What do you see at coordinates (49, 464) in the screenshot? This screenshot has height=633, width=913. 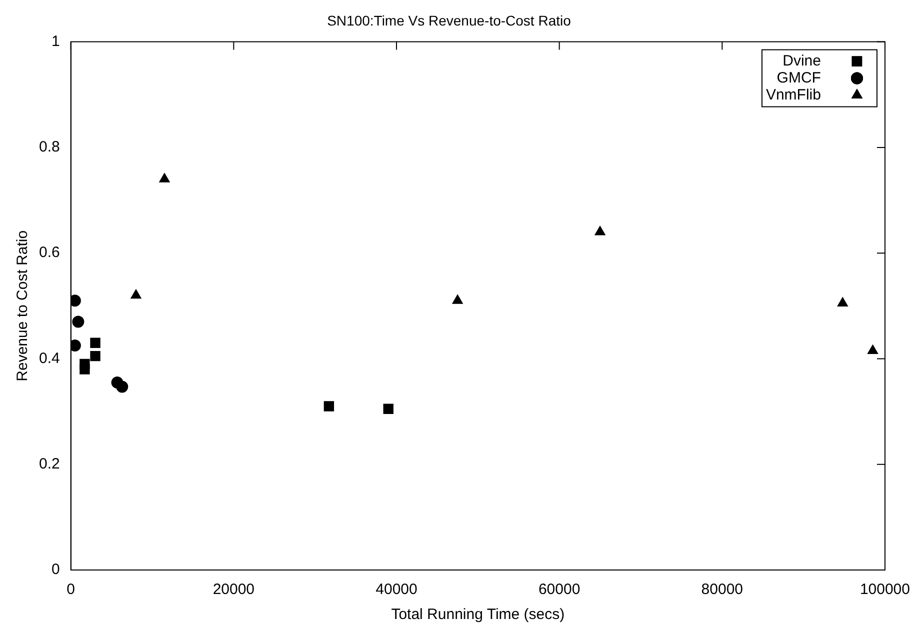 I see `y-tick-label: 0.2` at bounding box center [49, 464].